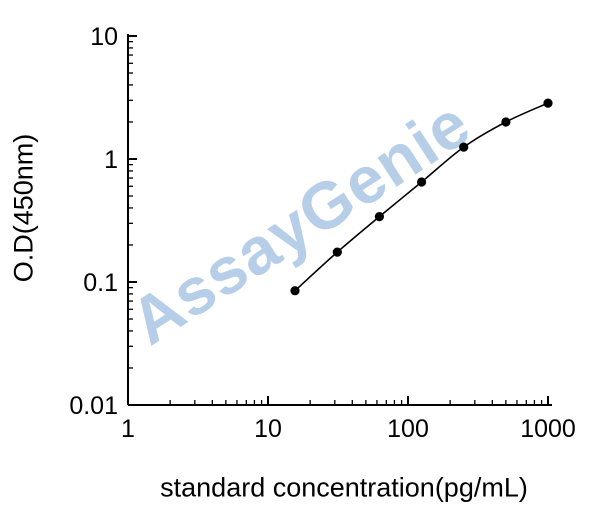 This screenshot has height=531, width=608. What do you see at coordinates (104, 37) in the screenshot?
I see `y-tick-label: 10` at bounding box center [104, 37].